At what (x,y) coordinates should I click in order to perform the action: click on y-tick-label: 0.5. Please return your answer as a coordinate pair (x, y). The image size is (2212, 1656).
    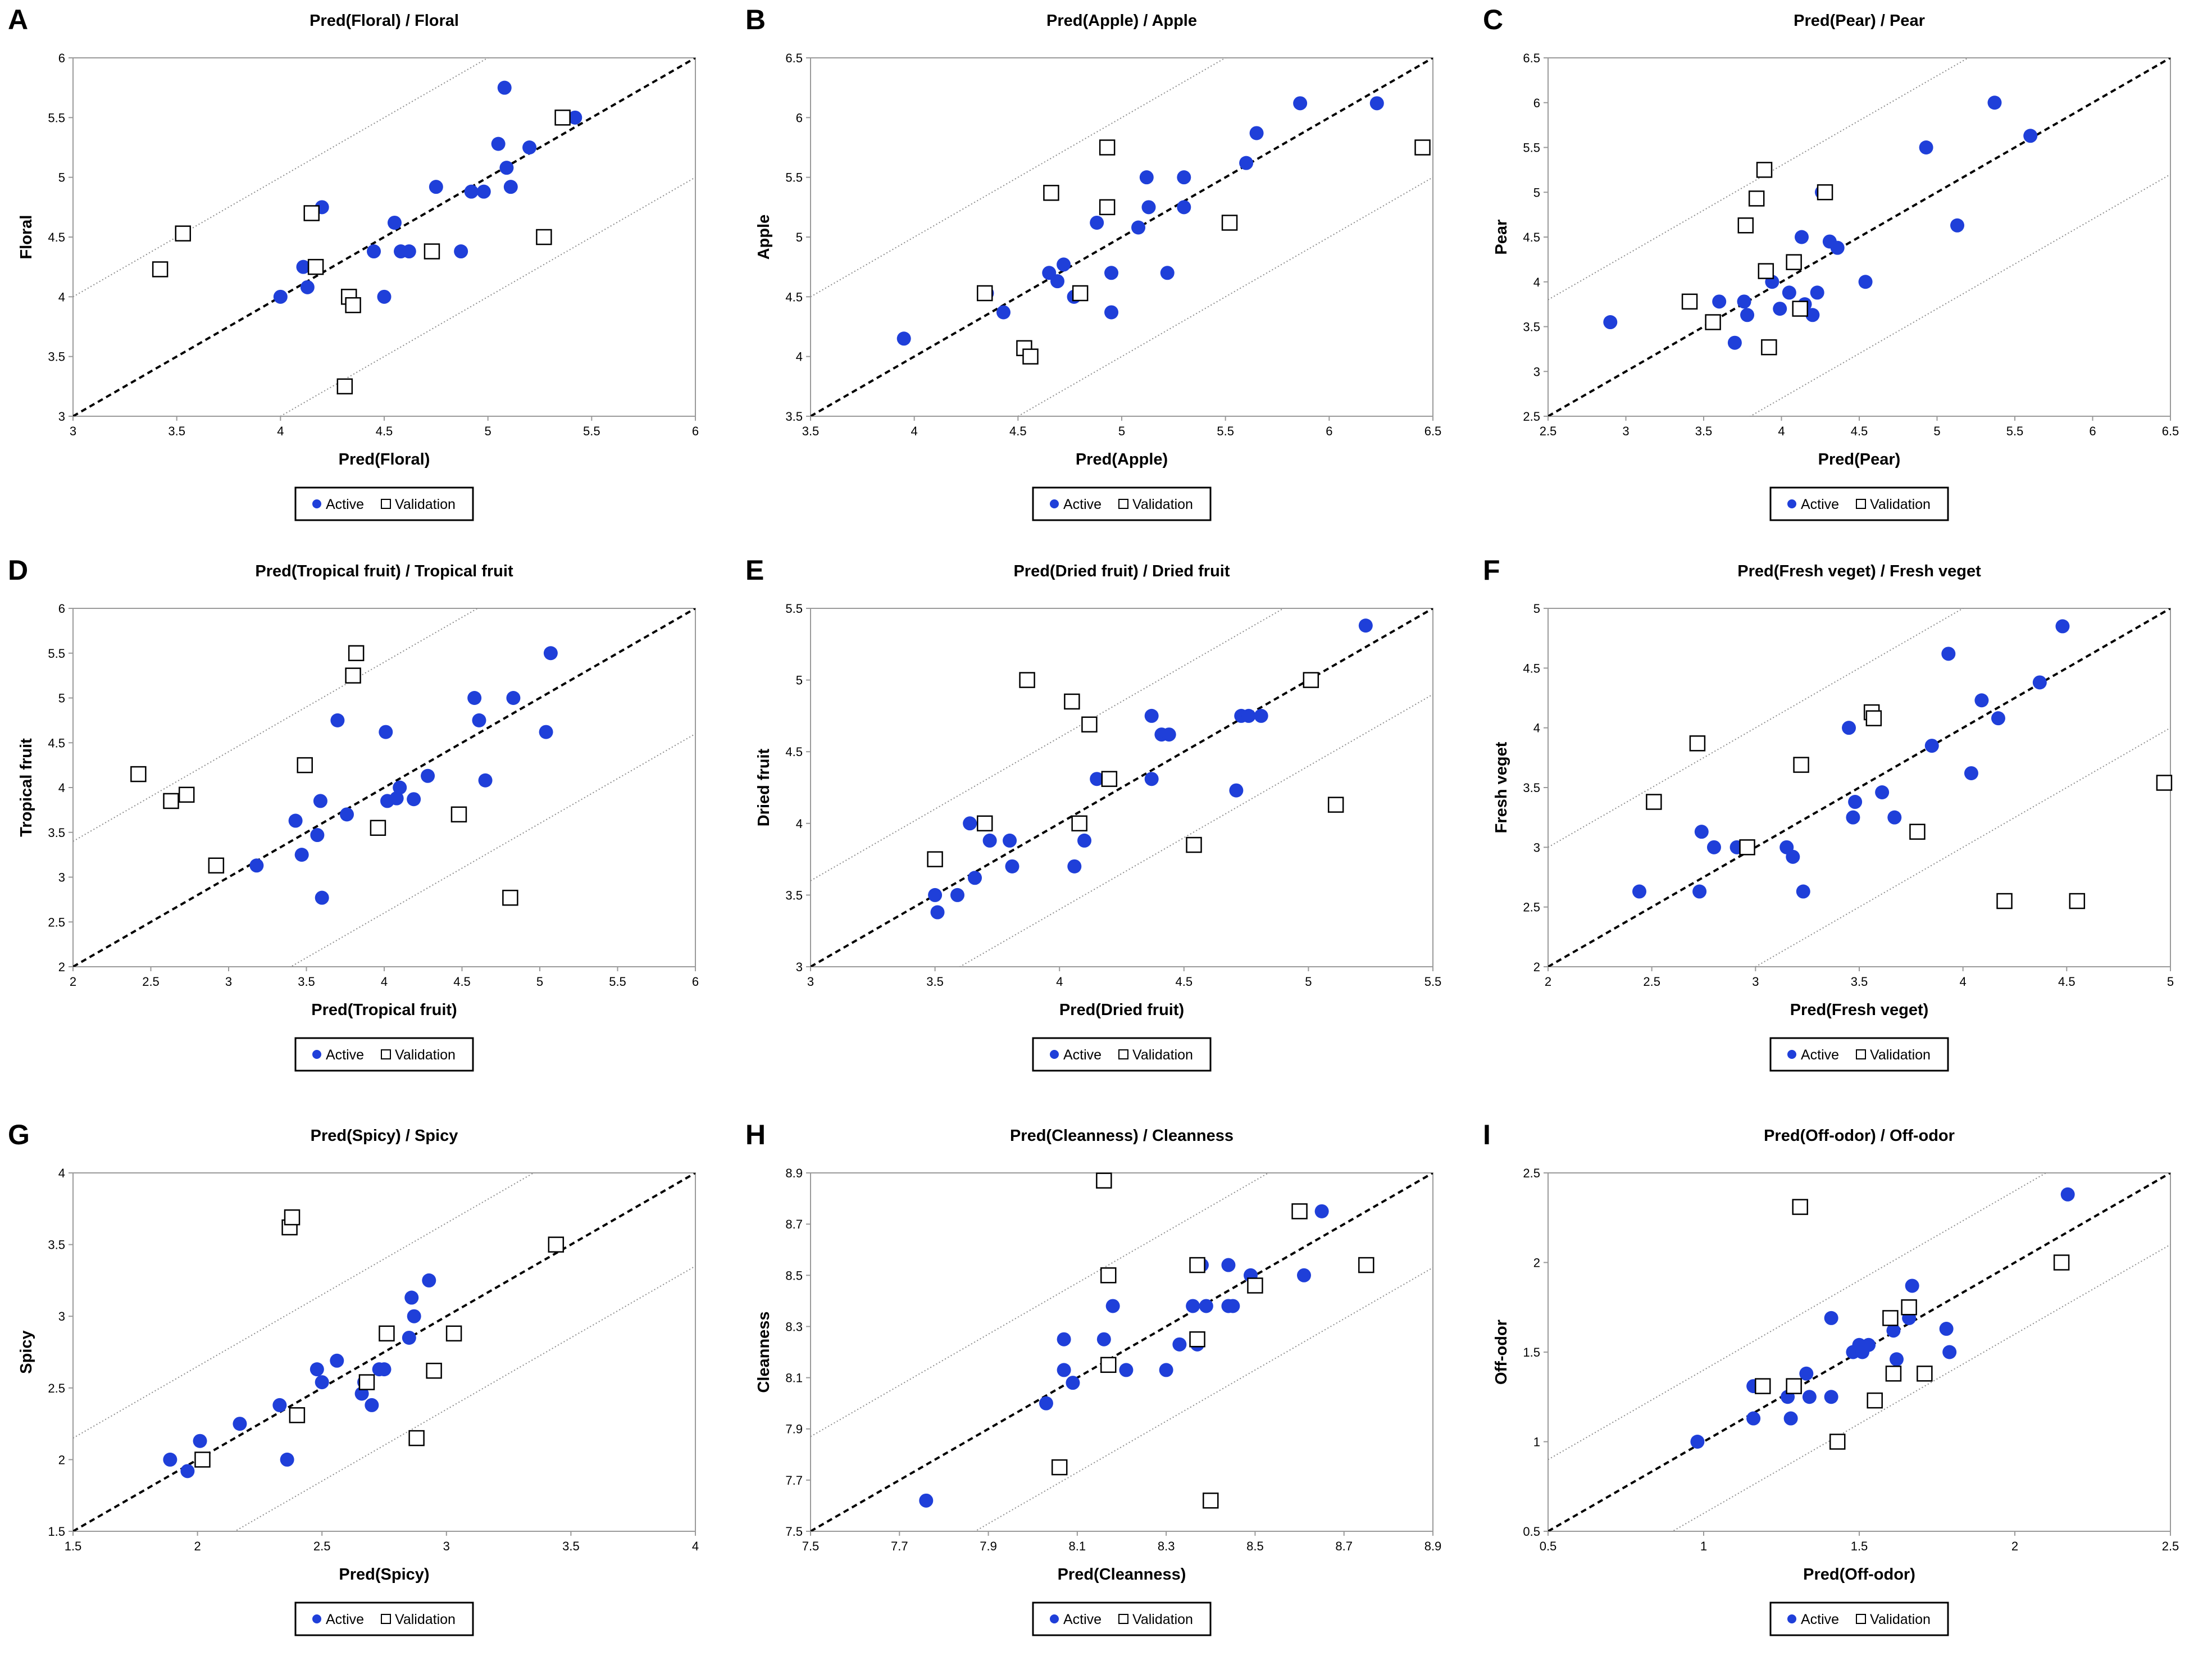
    Looking at the image, I should click on (1531, 1532).